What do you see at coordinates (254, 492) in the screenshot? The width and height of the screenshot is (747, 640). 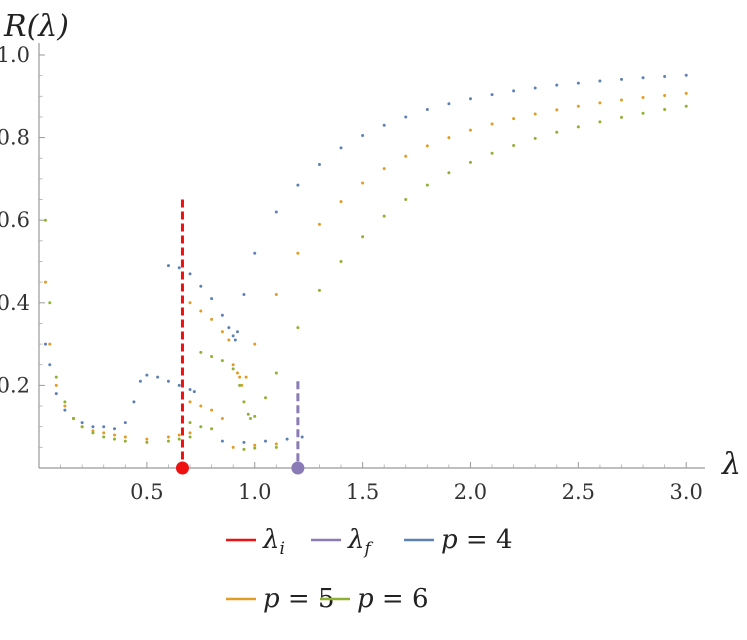 I see `x-tick-label: 1.0` at bounding box center [254, 492].